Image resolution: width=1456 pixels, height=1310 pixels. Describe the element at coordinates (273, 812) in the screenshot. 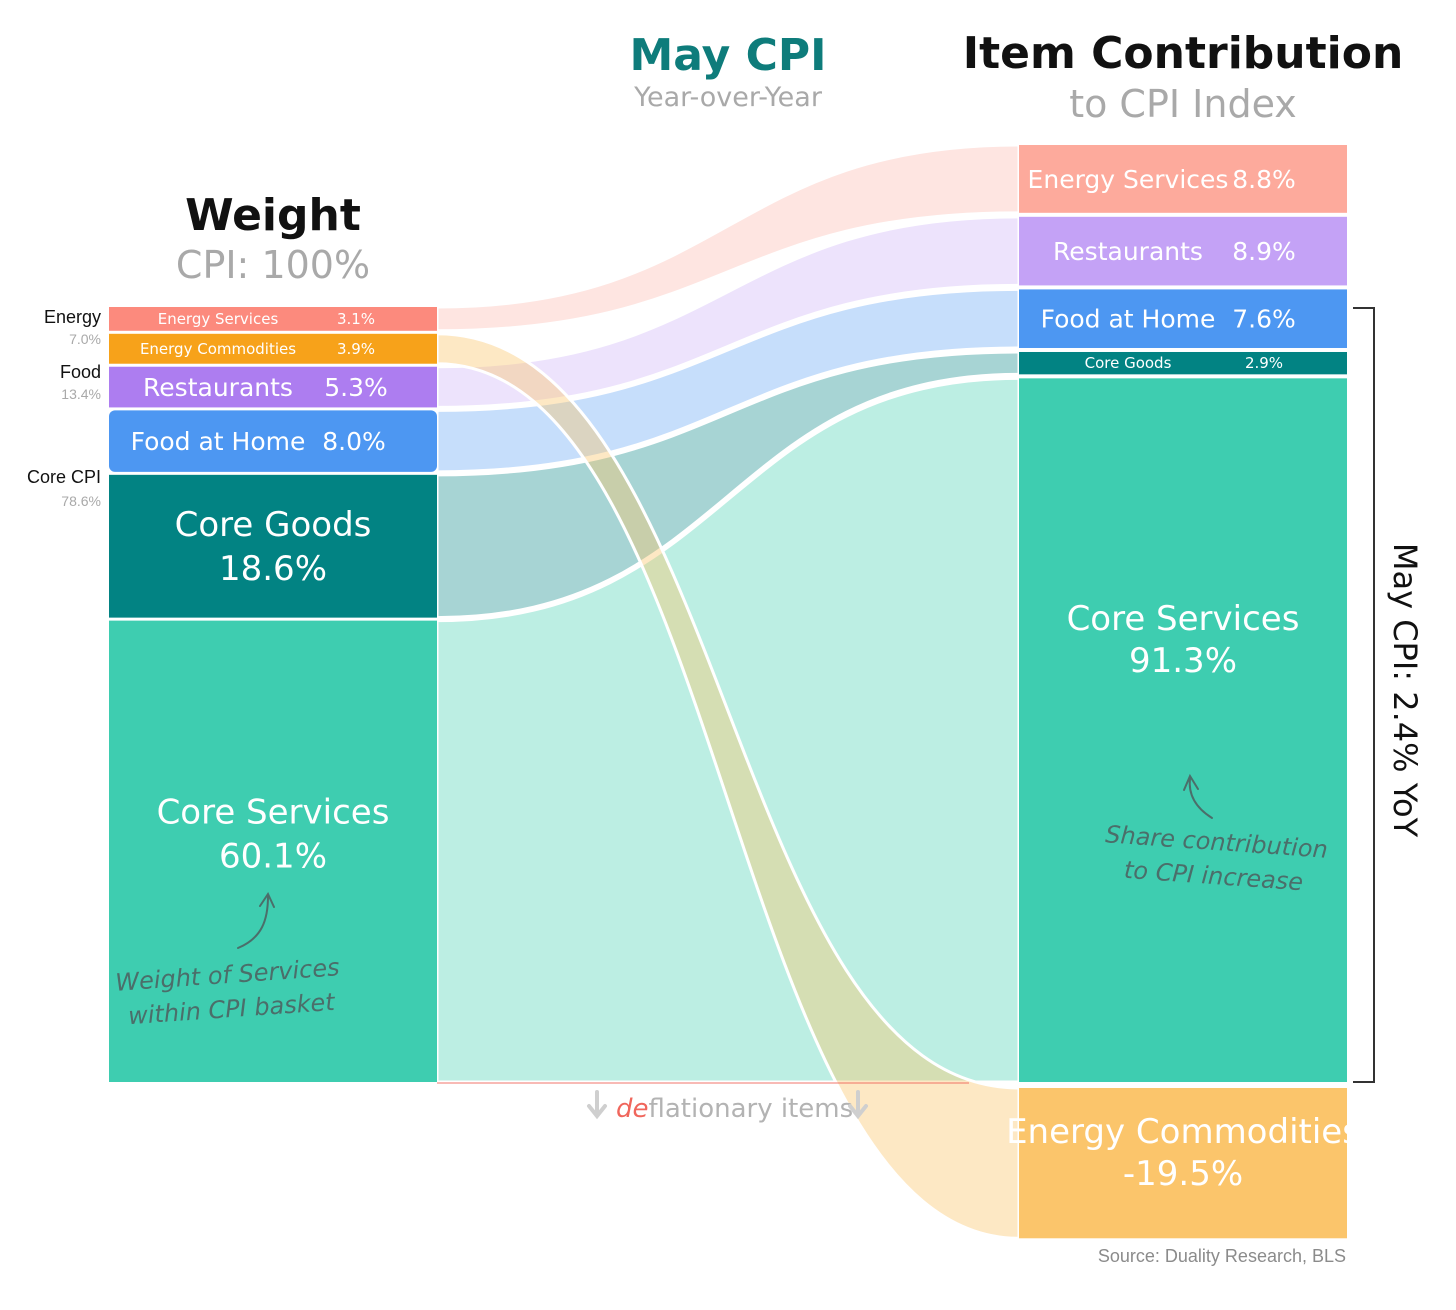

I see `left-node-label-core-services: Core Services` at that location.